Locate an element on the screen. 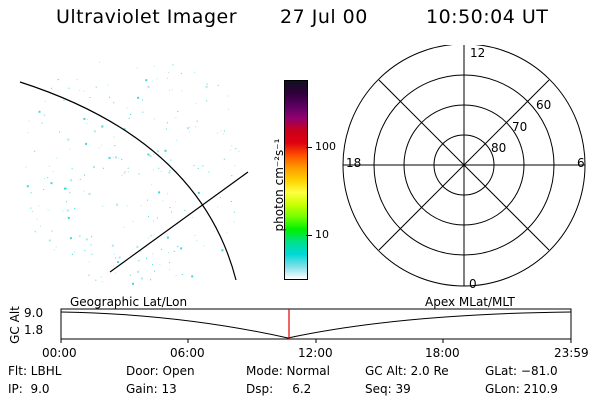 This screenshot has height=400, width=600. colorbar is located at coordinates (296, 180).